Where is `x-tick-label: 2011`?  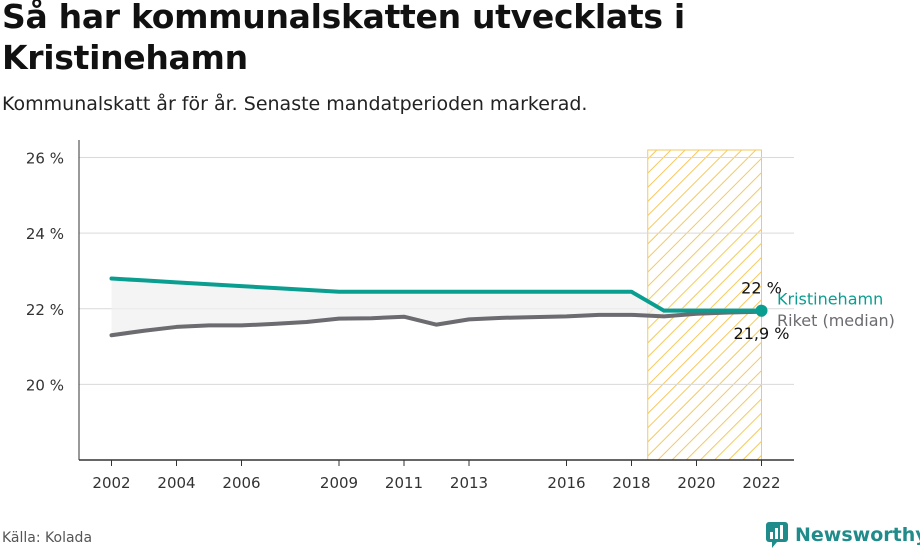 x-tick-label: 2011 is located at coordinates (404, 483).